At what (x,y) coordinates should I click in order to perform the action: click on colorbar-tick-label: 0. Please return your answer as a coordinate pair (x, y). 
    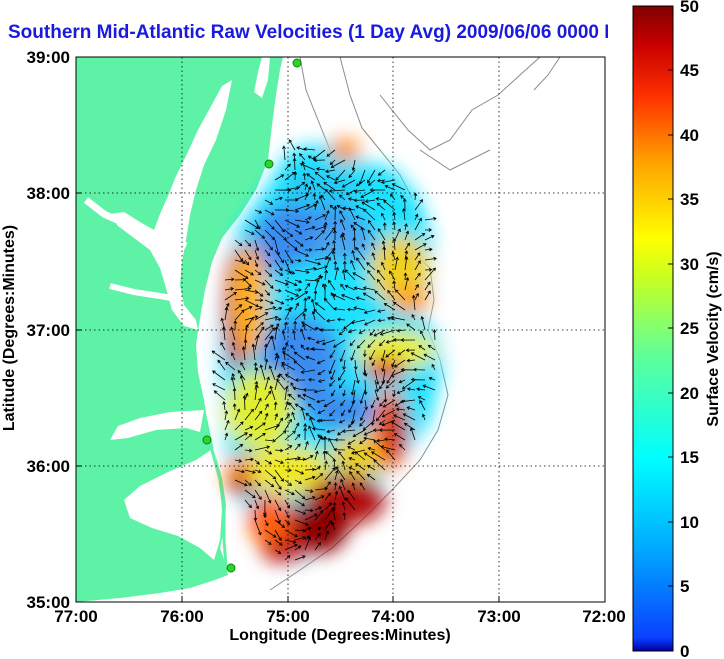
    Looking at the image, I should click on (684, 650).